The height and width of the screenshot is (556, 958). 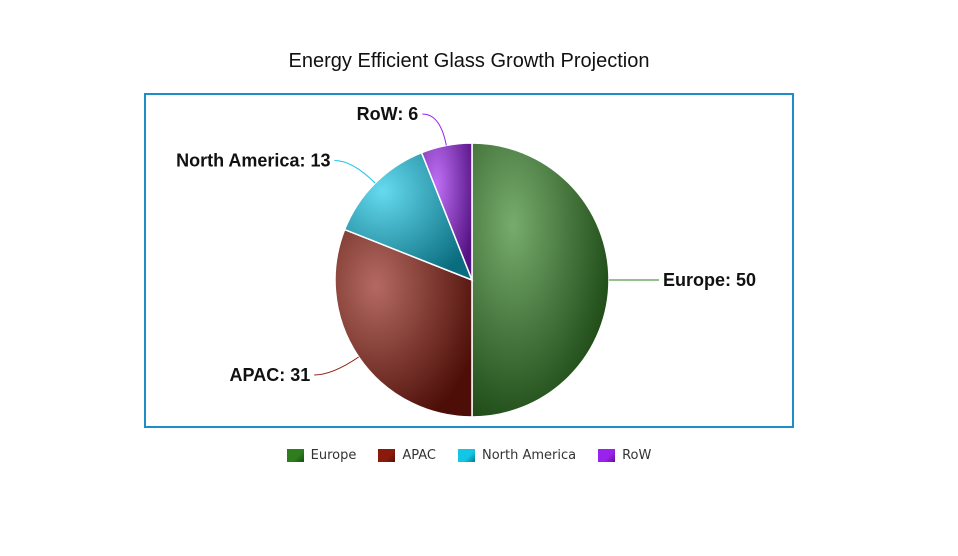 I want to click on pie-slice-apac, so click(x=403, y=323).